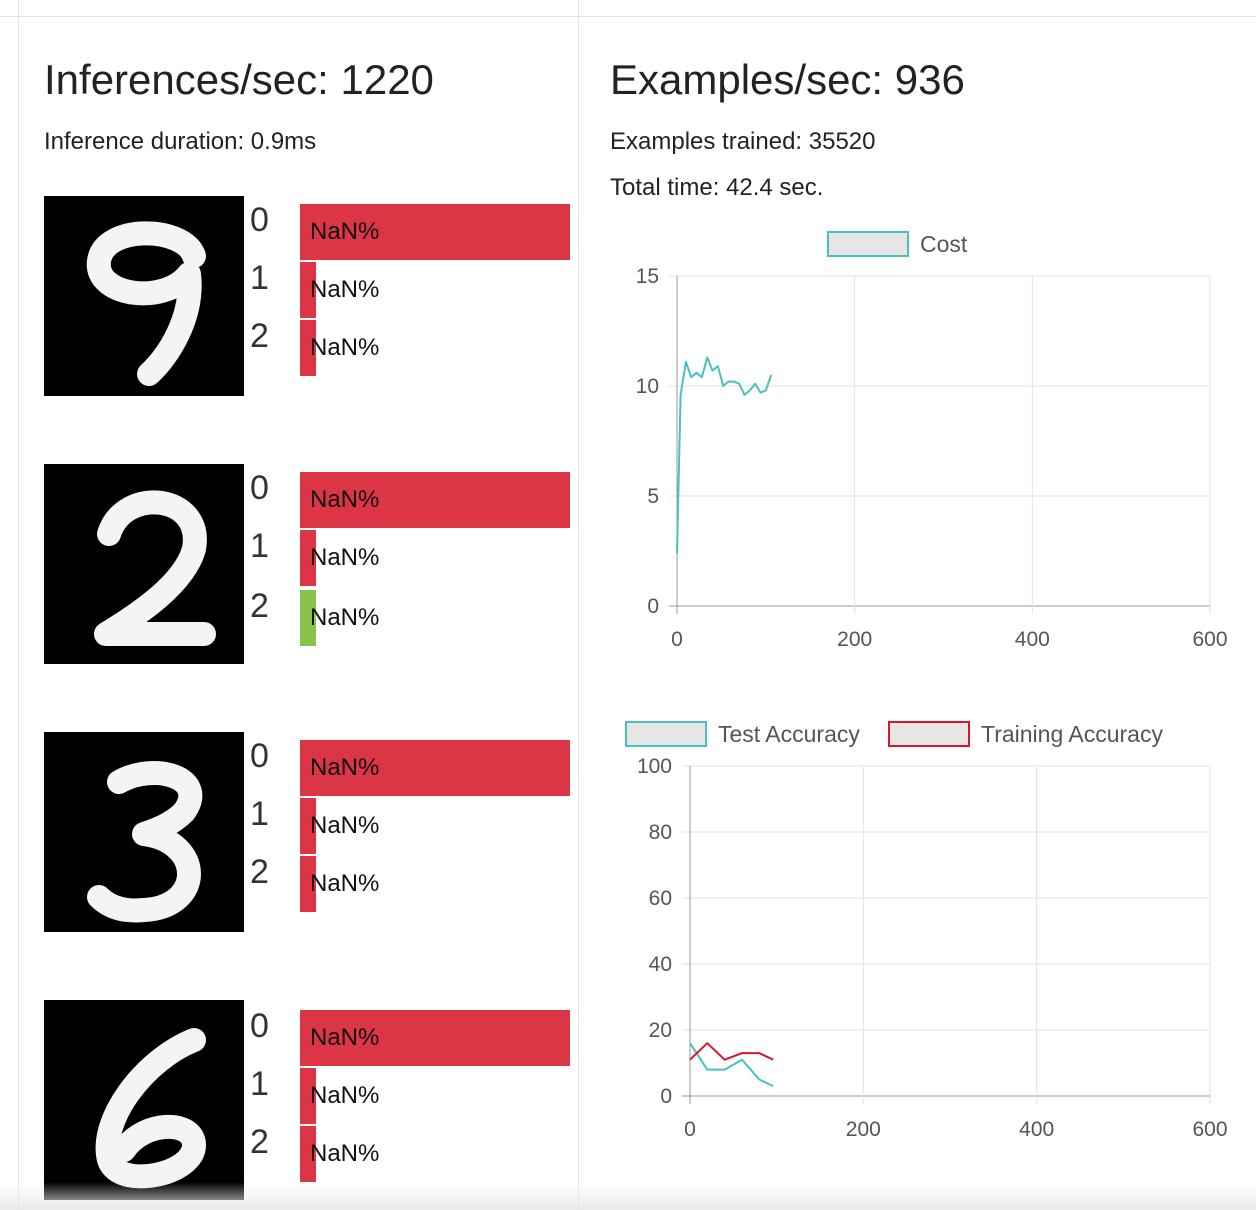 The image size is (1256, 1210). Describe the element at coordinates (717, 187) in the screenshot. I see `total-time: Total time: 42.4 sec.` at that location.